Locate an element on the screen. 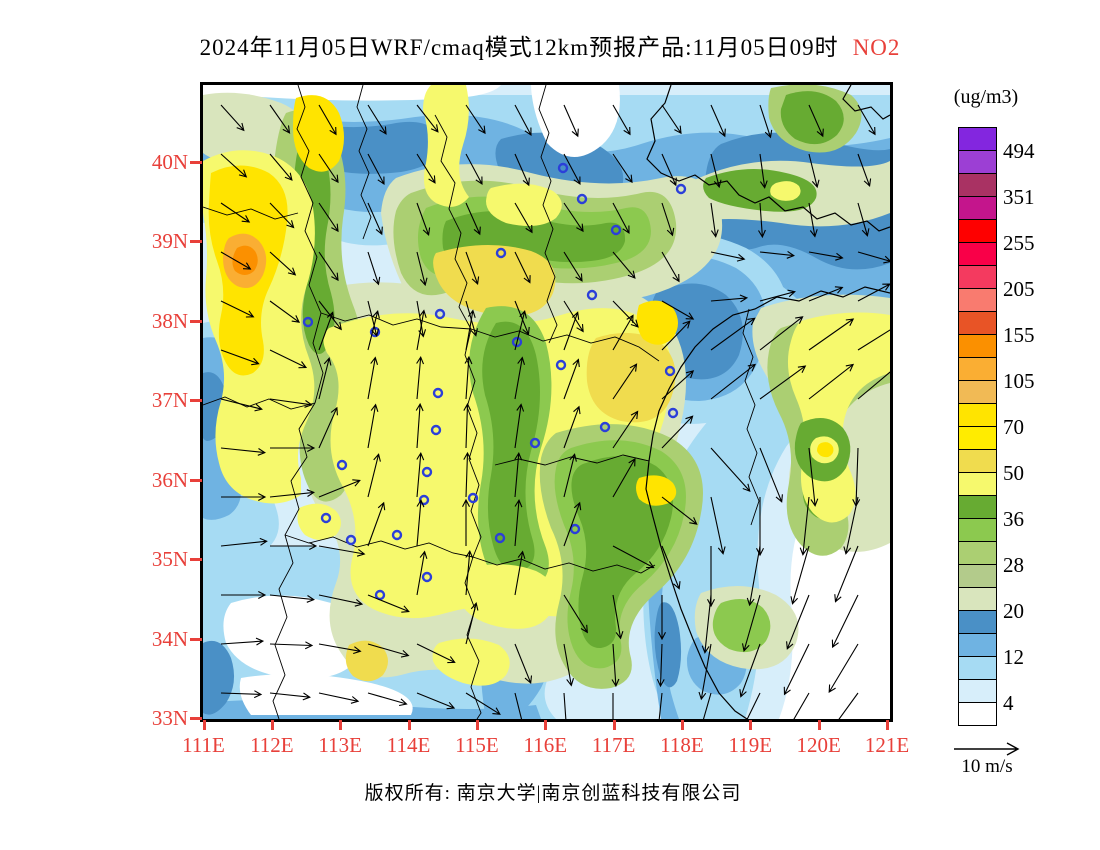 The width and height of the screenshot is (1100, 850). wind-reference-arrow is located at coordinates (987, 749).